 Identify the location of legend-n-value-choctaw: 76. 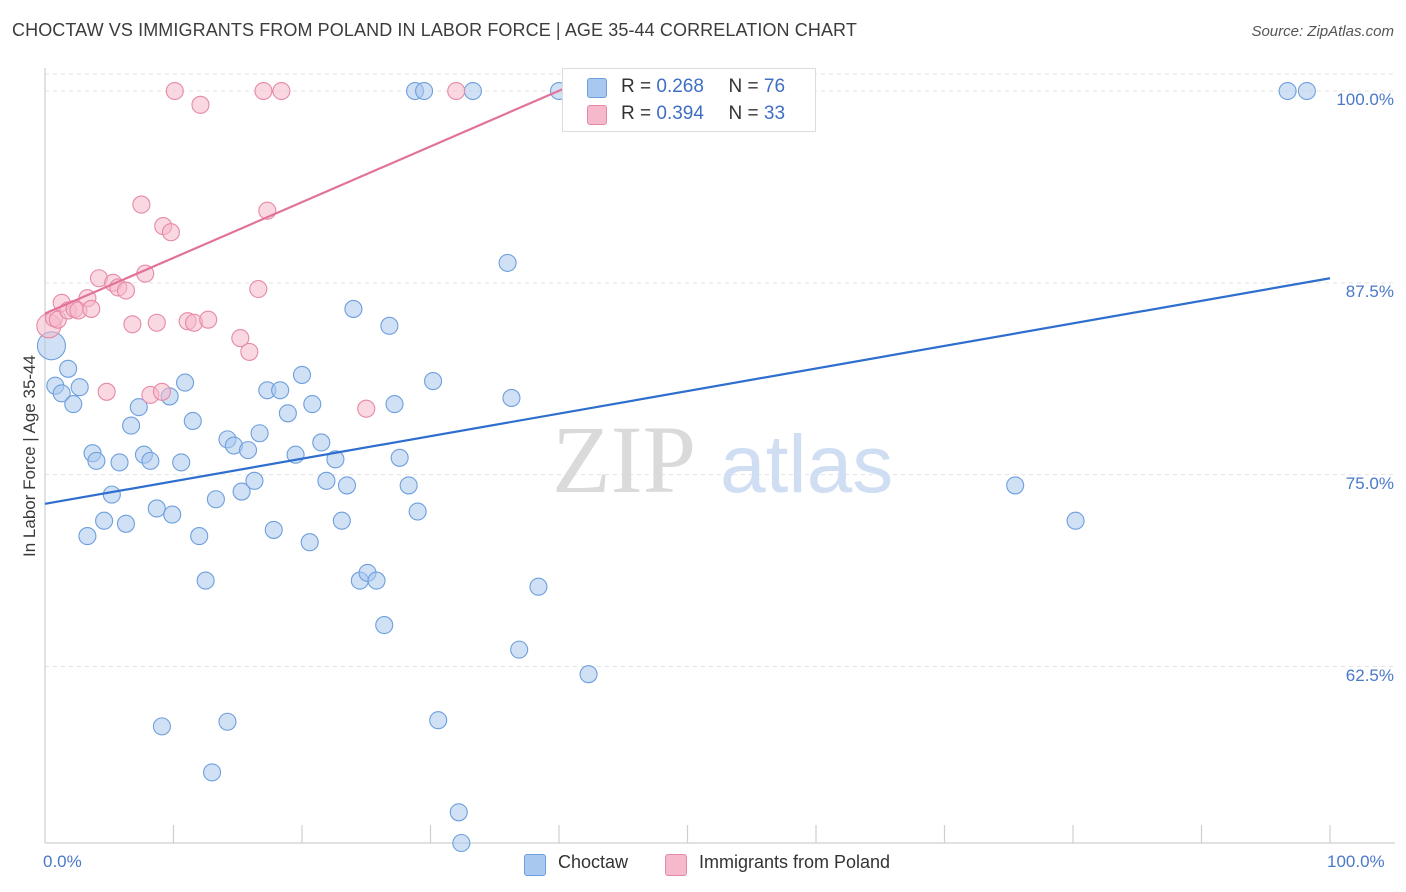
(774, 86).